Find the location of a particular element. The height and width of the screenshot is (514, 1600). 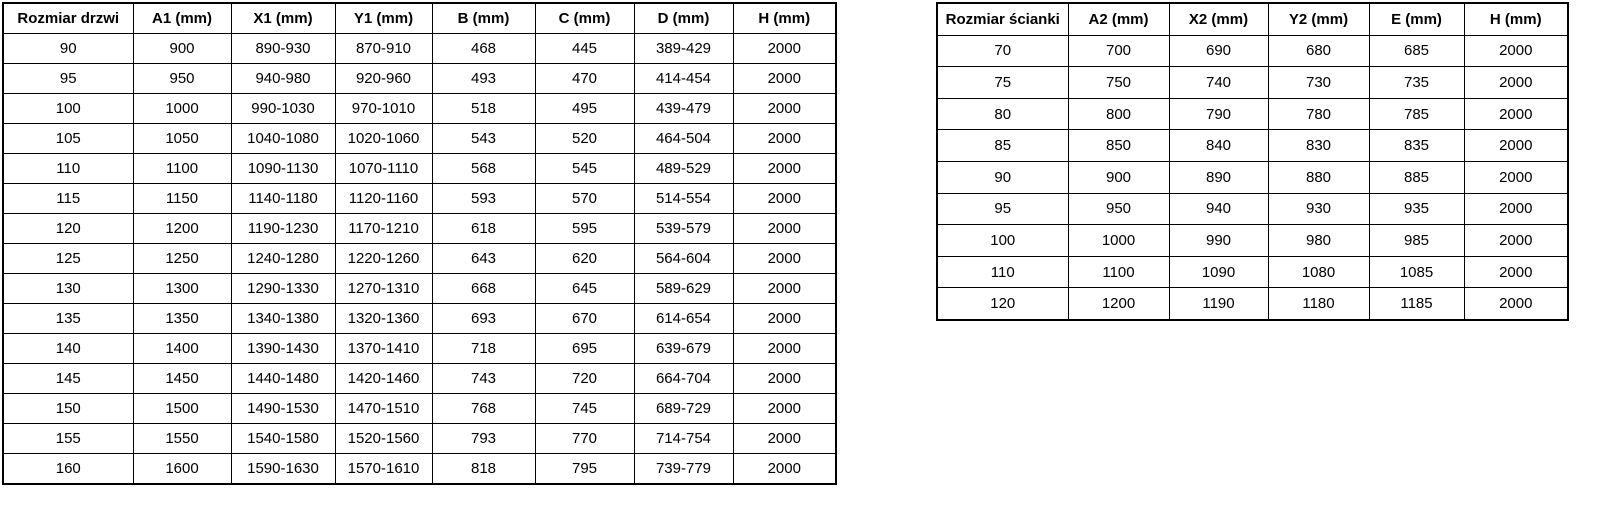

table-cell: 120 is located at coordinates (1002, 304).